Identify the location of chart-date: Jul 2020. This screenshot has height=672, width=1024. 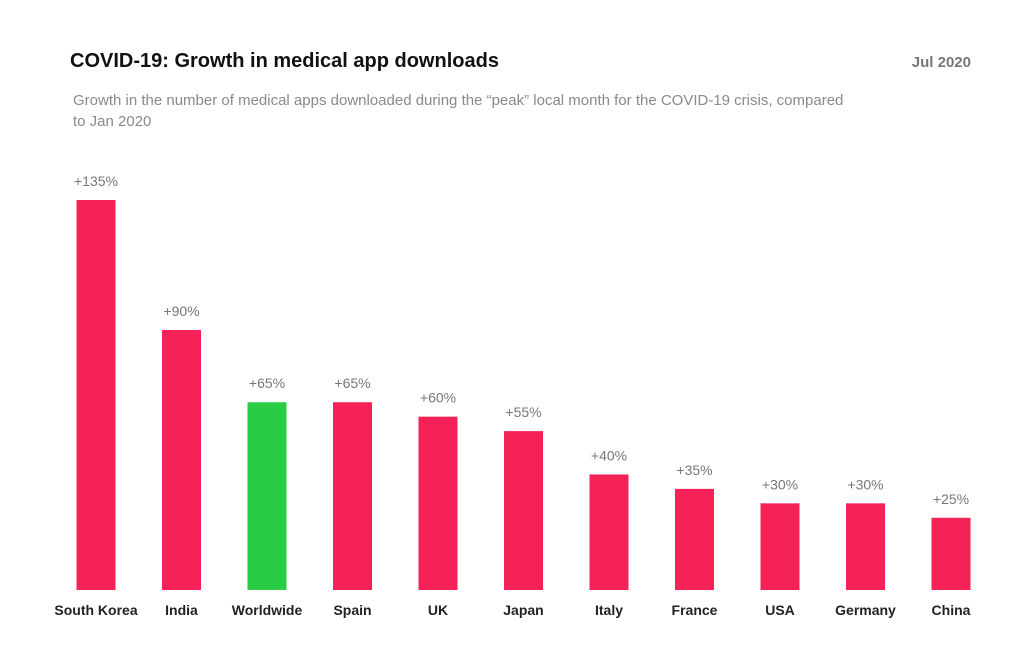
(941, 62).